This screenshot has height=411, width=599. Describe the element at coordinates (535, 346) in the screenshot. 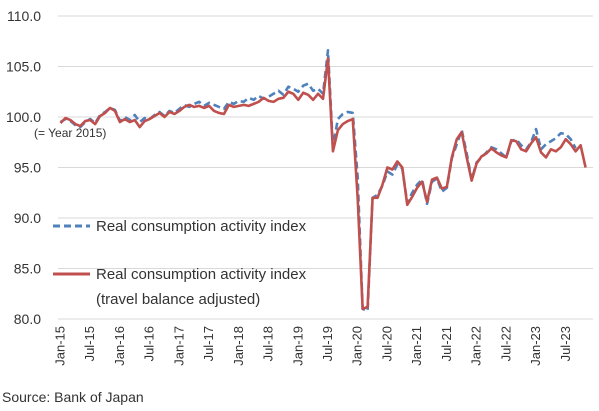

I see `x-tick-label: Jan-23` at that location.